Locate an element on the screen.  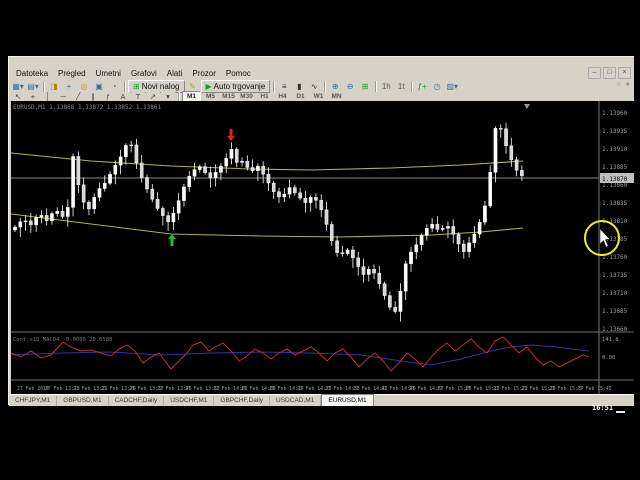
chart-tab-cadchf-daily: CADCHF,Daily is located at coordinates (137, 401).